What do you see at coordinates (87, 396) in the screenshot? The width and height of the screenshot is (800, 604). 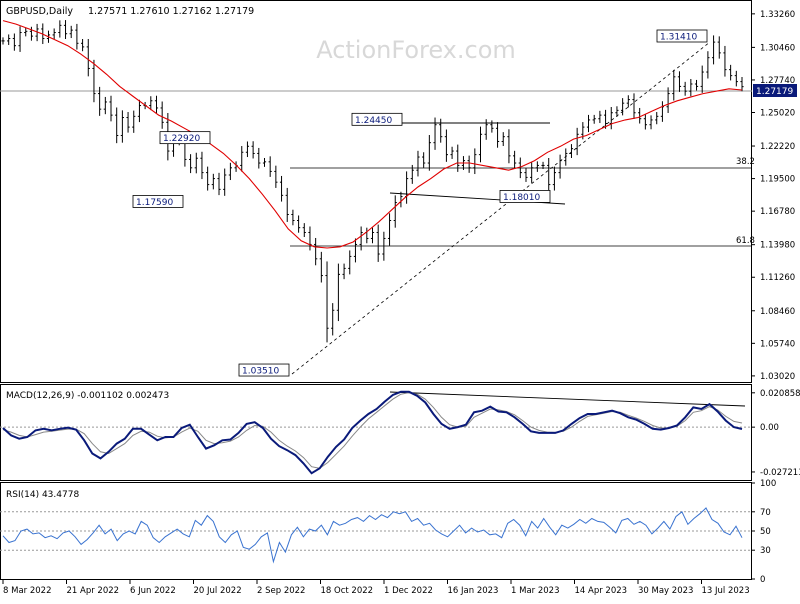 I see `macd-title: MACD(12,26,9) -0.001102 0.002473` at bounding box center [87, 396].